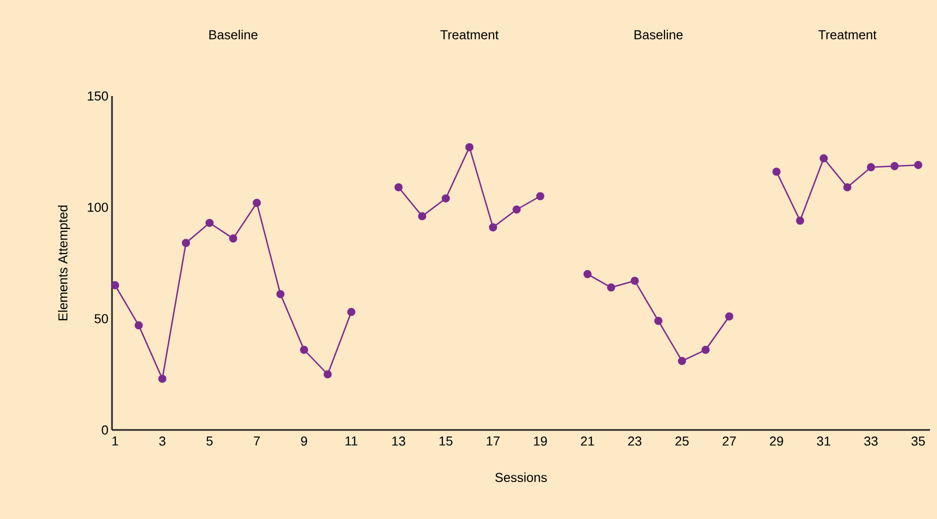 This screenshot has width=937, height=519. I want to click on x-tick-label: 33, so click(871, 441).